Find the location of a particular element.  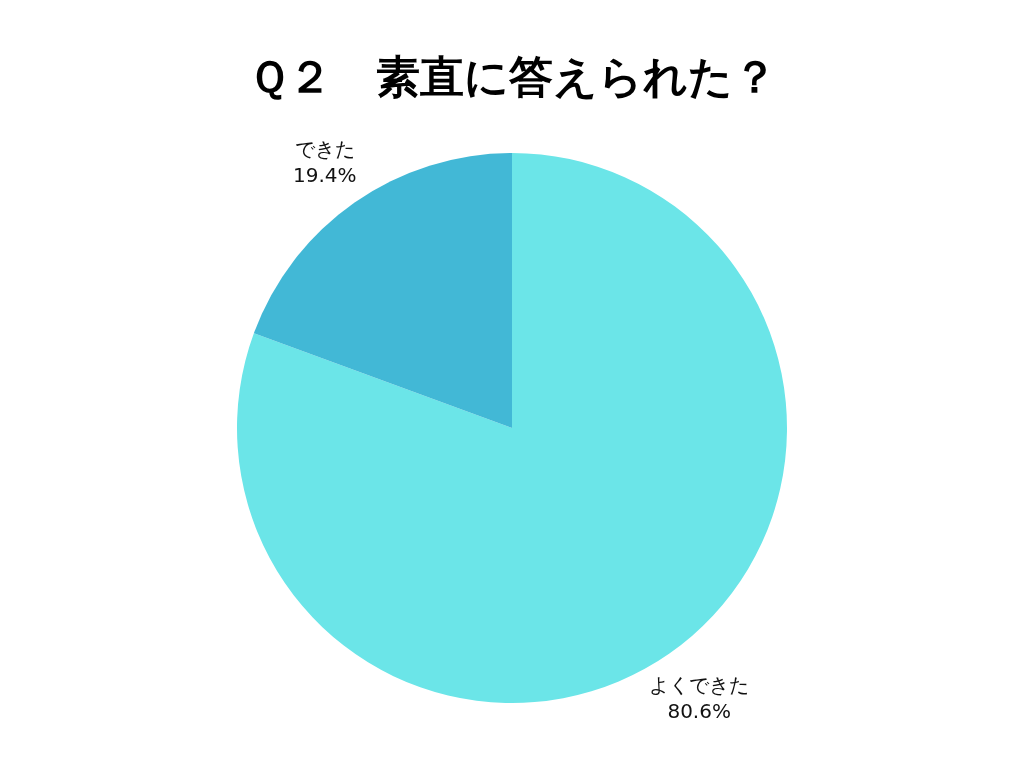

slice-label: よくできた is located at coordinates (699, 685).